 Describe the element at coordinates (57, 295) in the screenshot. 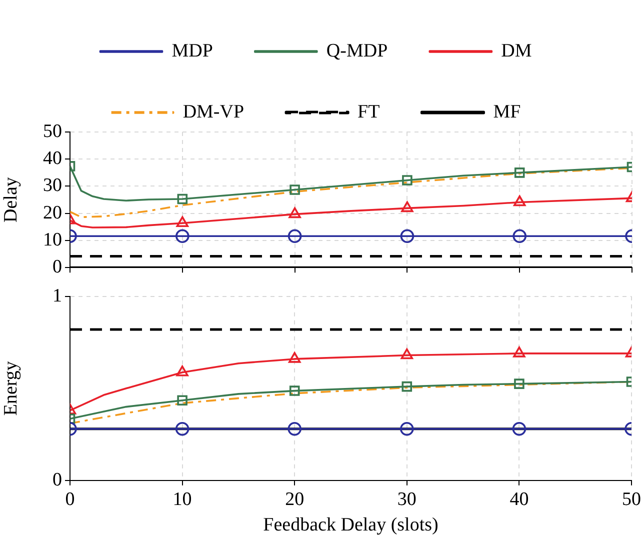

I see `y-tick-label: 1` at that location.